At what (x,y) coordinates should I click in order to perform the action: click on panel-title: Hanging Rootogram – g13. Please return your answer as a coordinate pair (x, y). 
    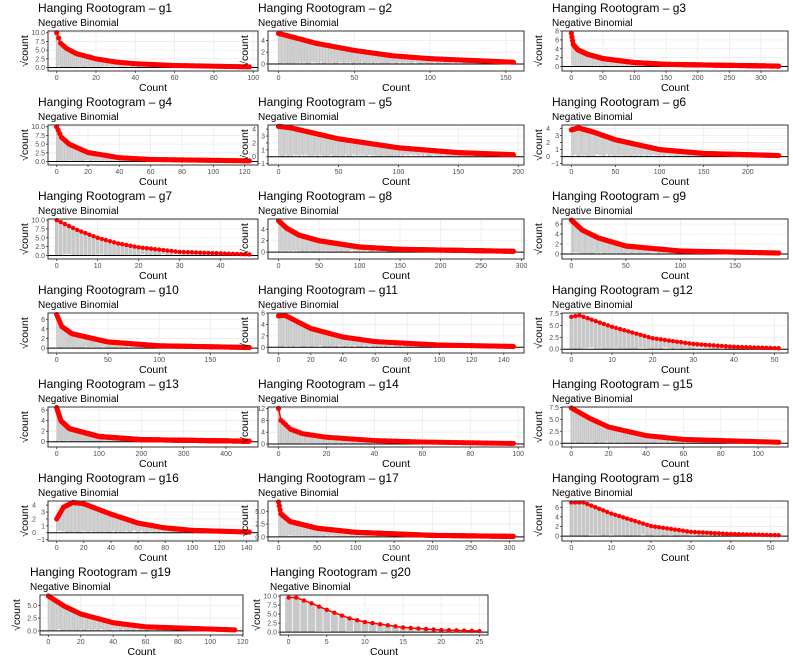
    Looking at the image, I should click on (108, 384).